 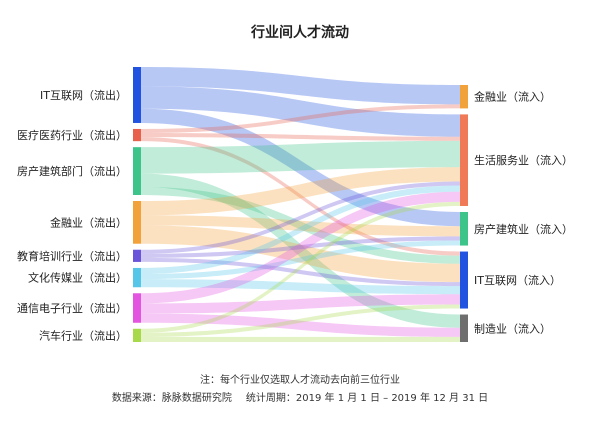 What do you see at coordinates (523, 160) in the screenshot?
I see `target-label-生活服务业流入: 生活服务业（流入）` at bounding box center [523, 160].